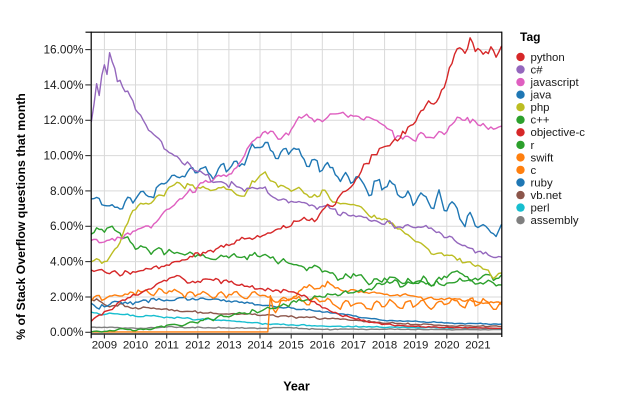 The width and height of the screenshot is (640, 410). What do you see at coordinates (67, 332) in the screenshot?
I see `svg-text: 0.00%` at bounding box center [67, 332].